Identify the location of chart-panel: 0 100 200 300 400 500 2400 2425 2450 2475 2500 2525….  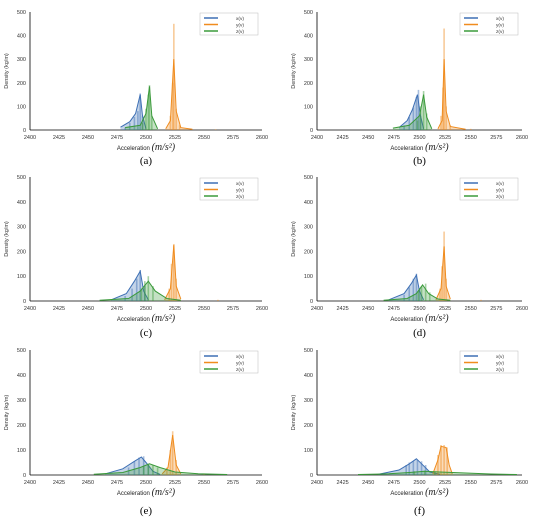
(409, 432).